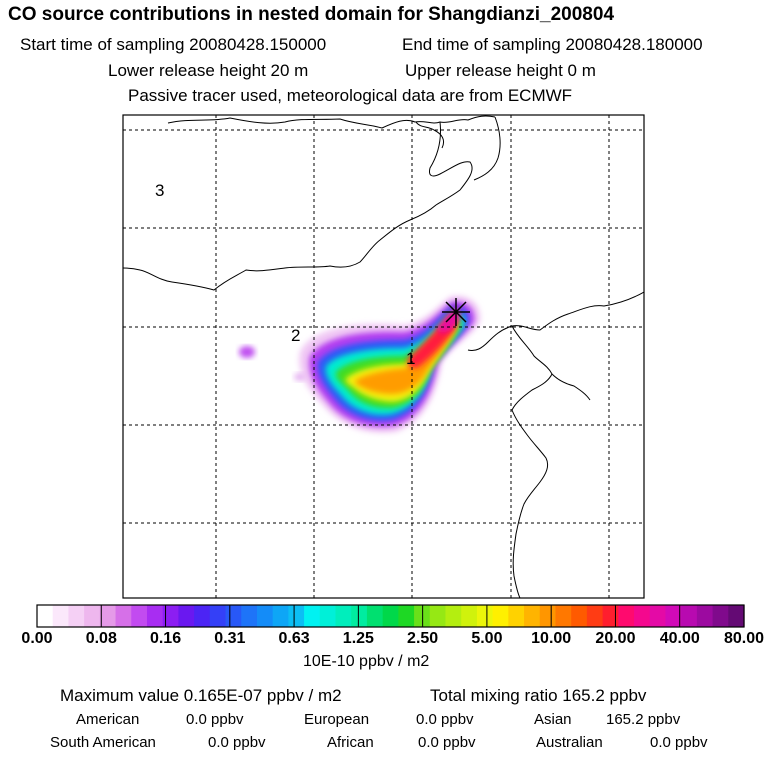 Image resolution: width=768 pixels, height=768 pixels. I want to click on colorbar-tick-label: 80.00, so click(744, 638).